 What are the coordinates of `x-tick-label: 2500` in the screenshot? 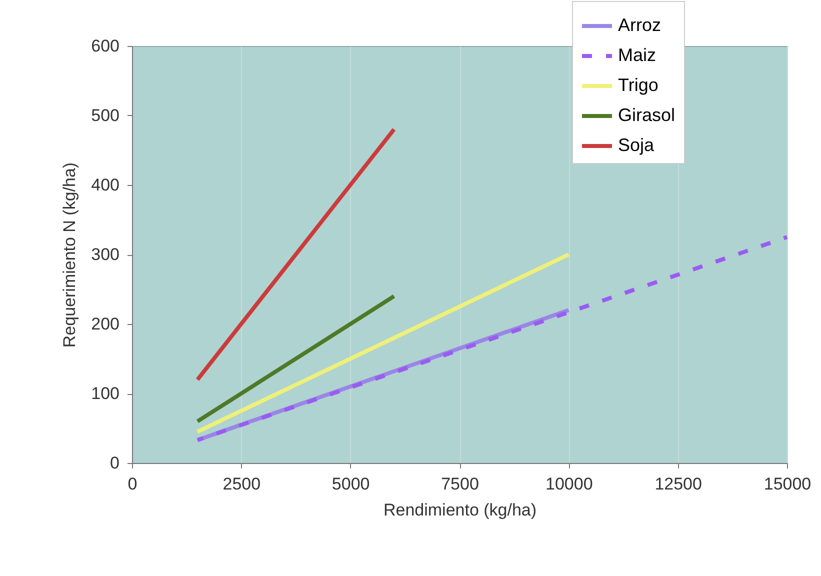 It's located at (241, 484).